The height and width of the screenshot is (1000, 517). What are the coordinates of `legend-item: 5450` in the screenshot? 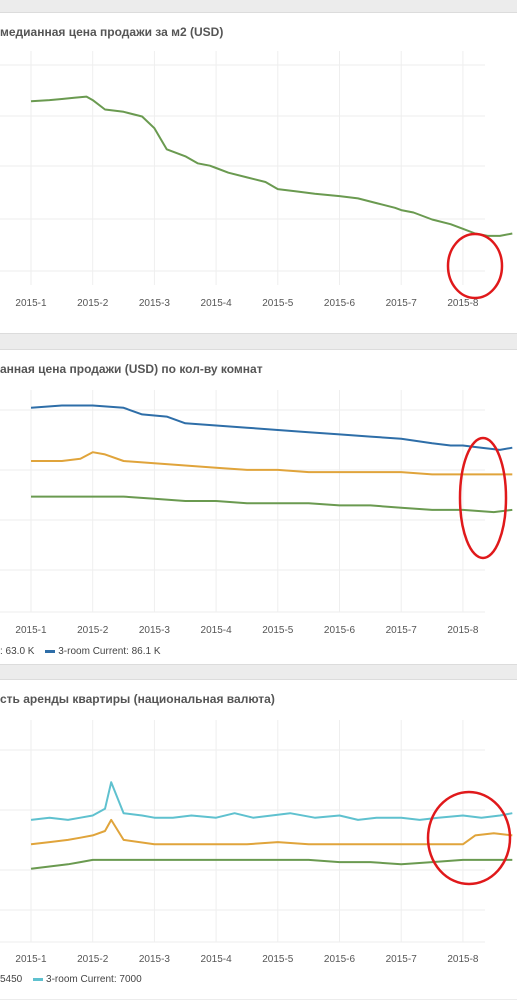 It's located at (12, 979).